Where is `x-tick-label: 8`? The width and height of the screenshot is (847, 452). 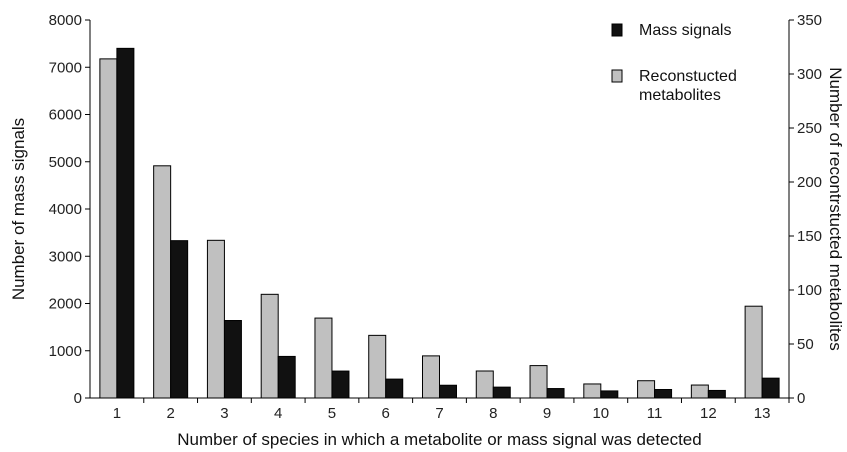
x-tick-label: 8 is located at coordinates (493, 413).